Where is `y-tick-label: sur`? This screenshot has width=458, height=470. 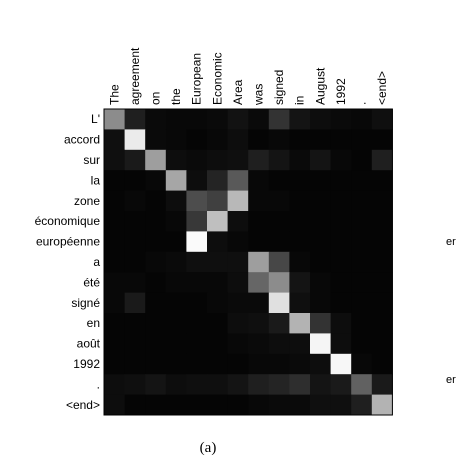 y-tick-label: sur is located at coordinates (91, 160).